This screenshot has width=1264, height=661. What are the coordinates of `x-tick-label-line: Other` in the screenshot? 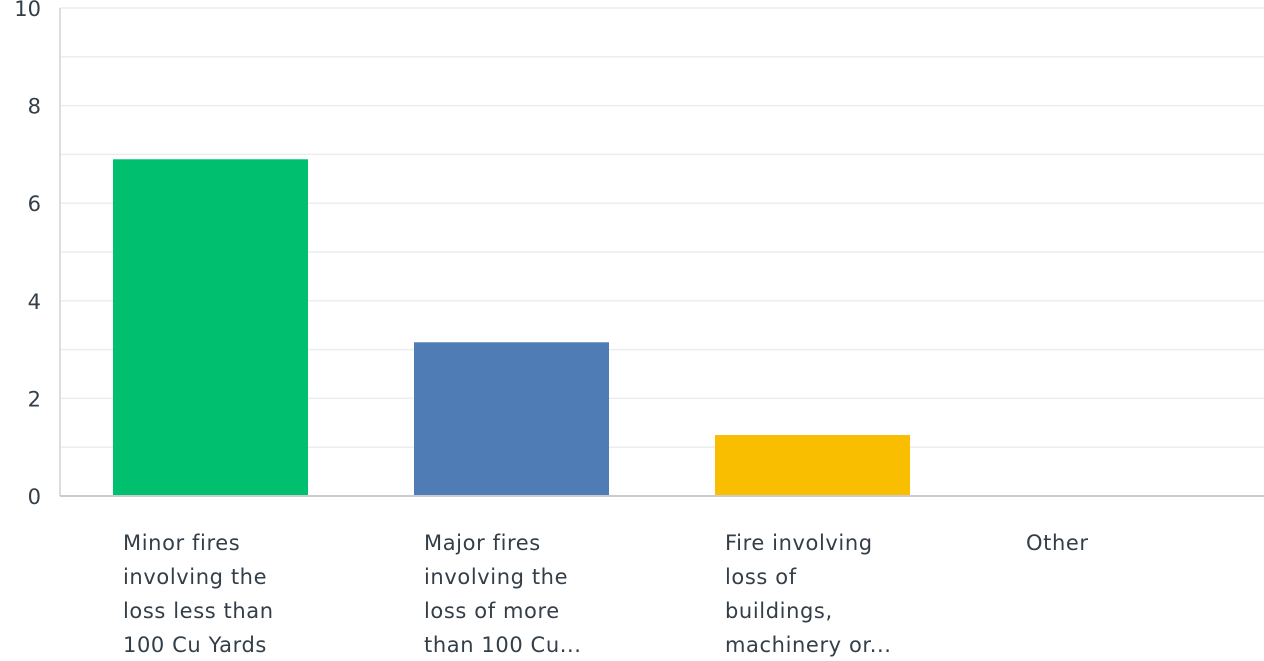 It's located at (1057, 543).